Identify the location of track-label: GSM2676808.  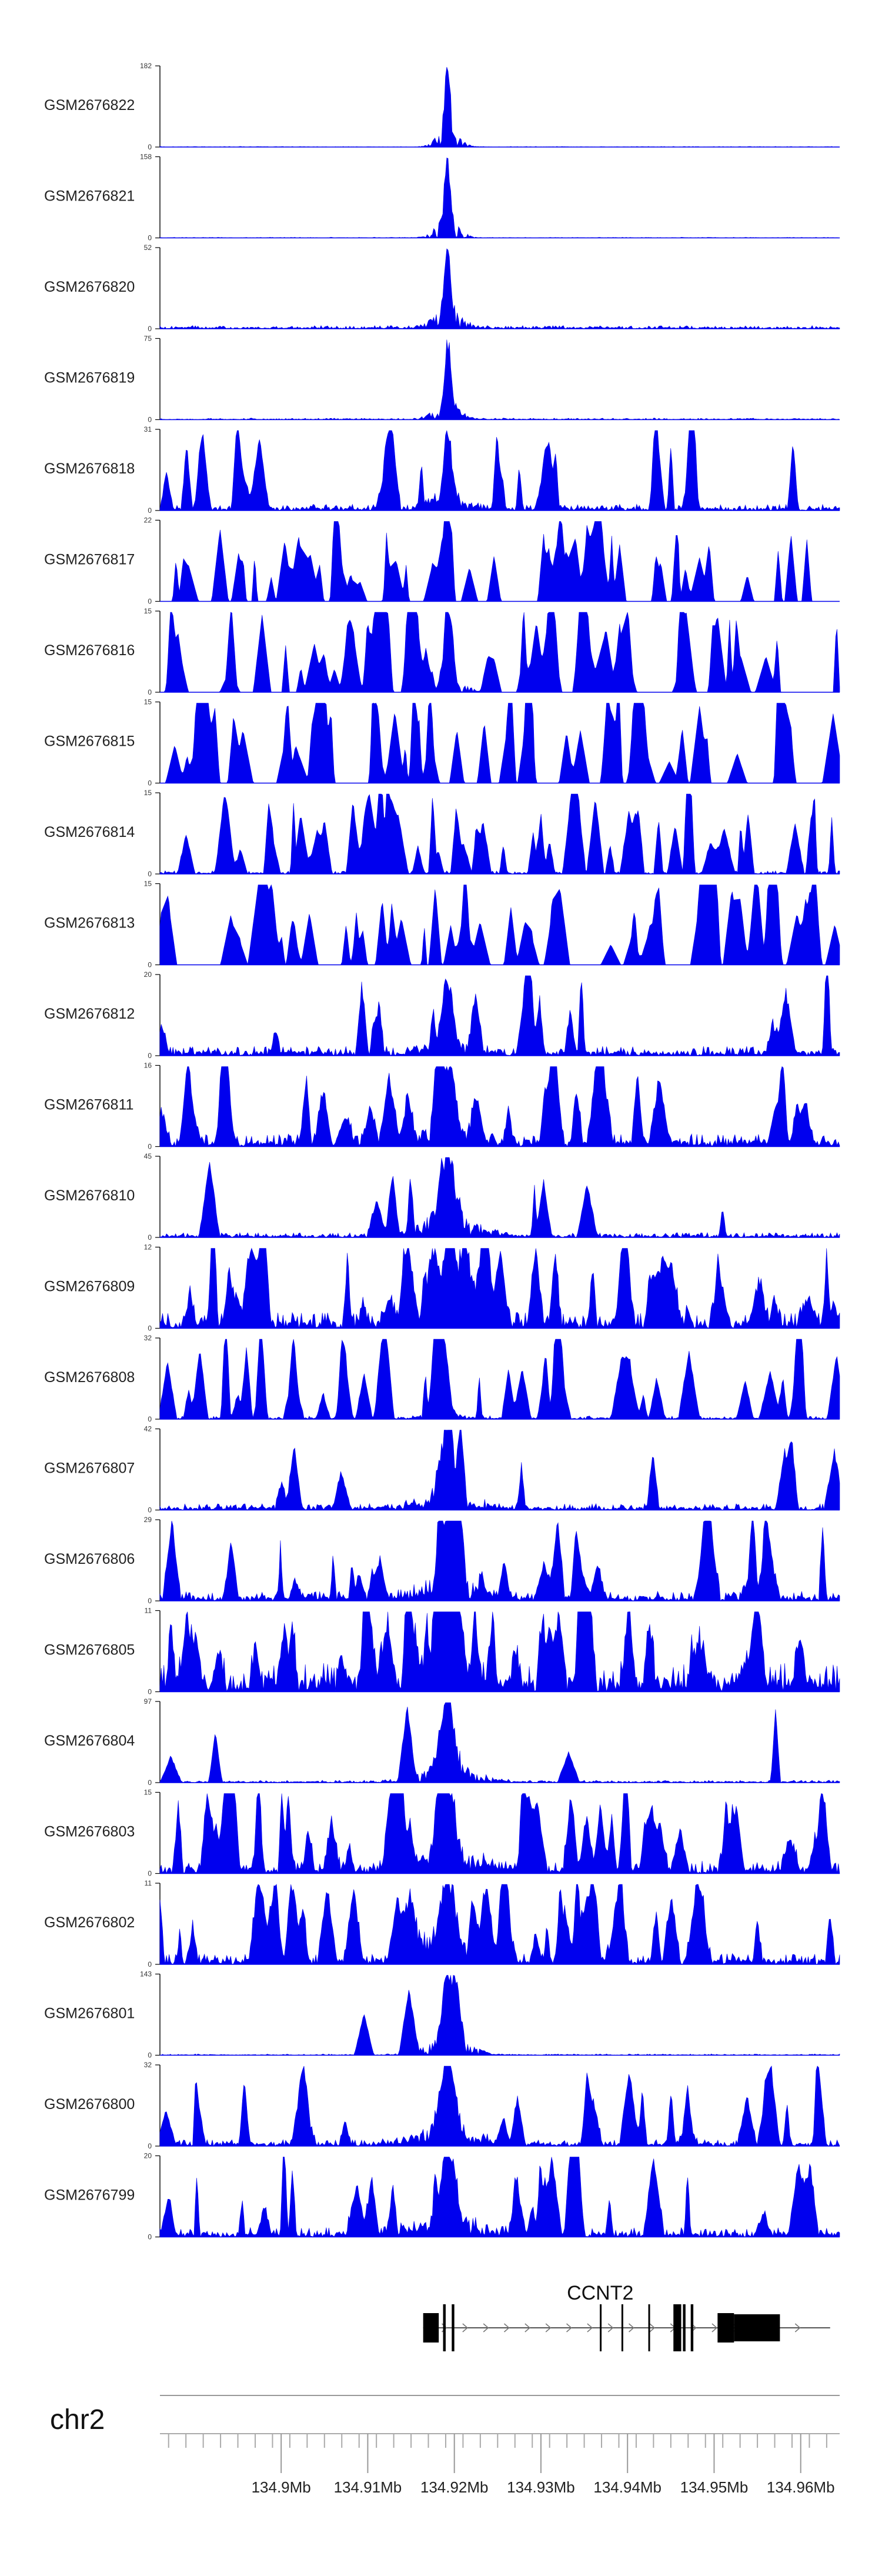
(89, 1377).